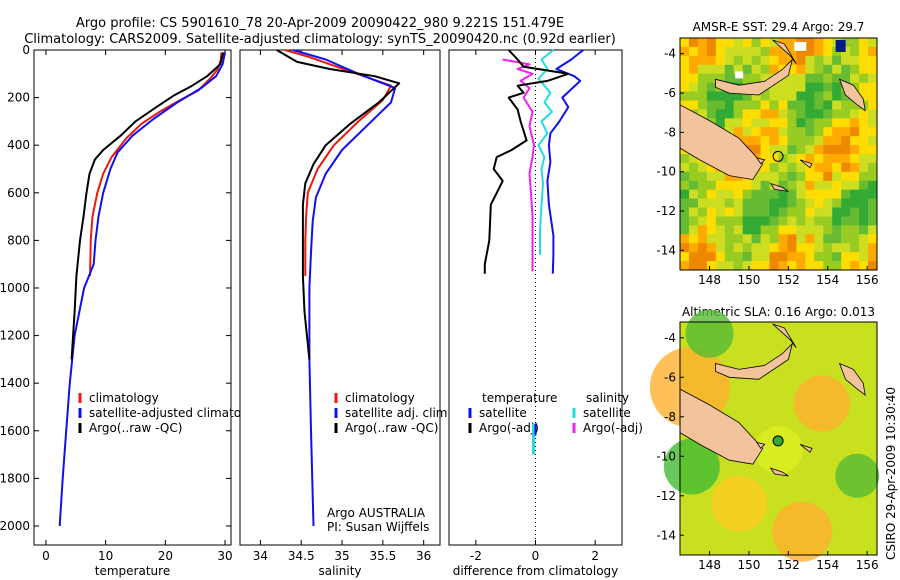  Describe the element at coordinates (156, 164) in the screenshot. I see `series-line-profile` at that location.